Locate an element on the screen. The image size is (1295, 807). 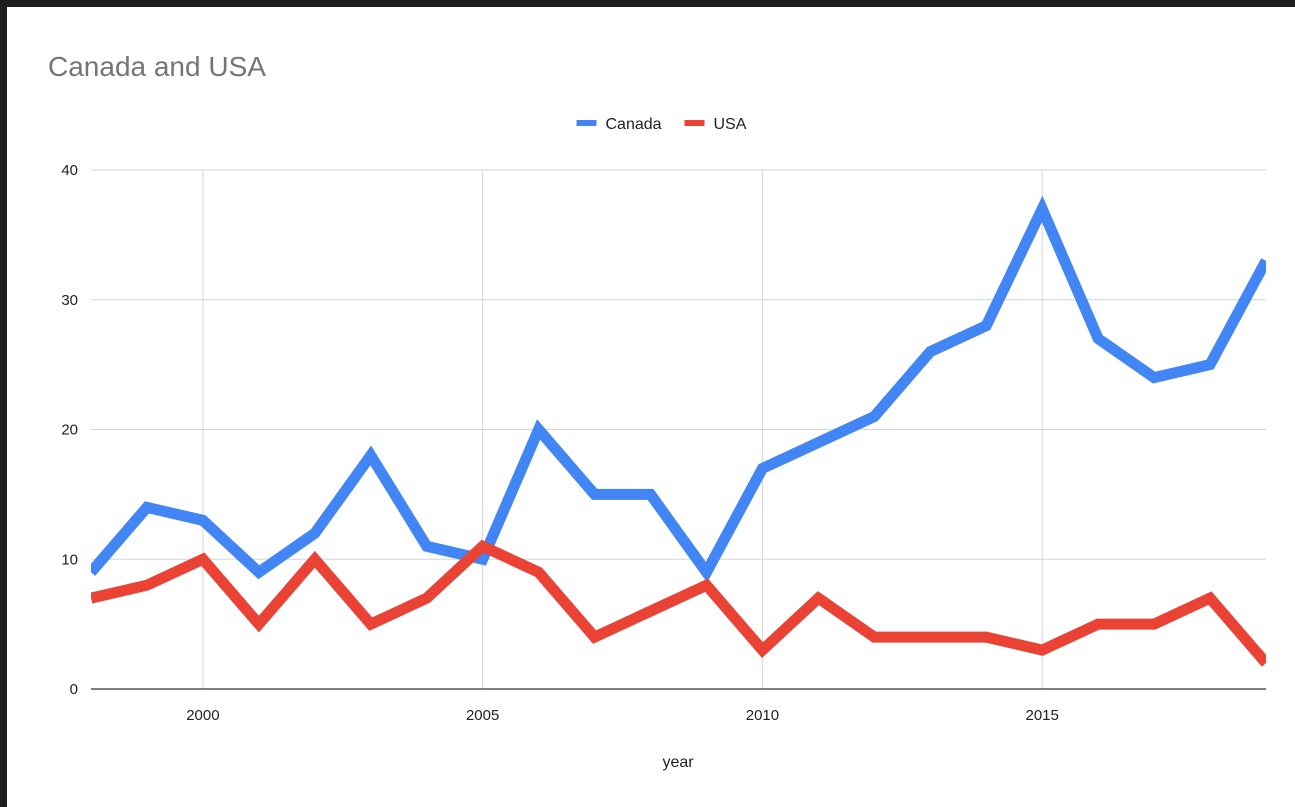
y-tick-label: 30 is located at coordinates (69, 300).